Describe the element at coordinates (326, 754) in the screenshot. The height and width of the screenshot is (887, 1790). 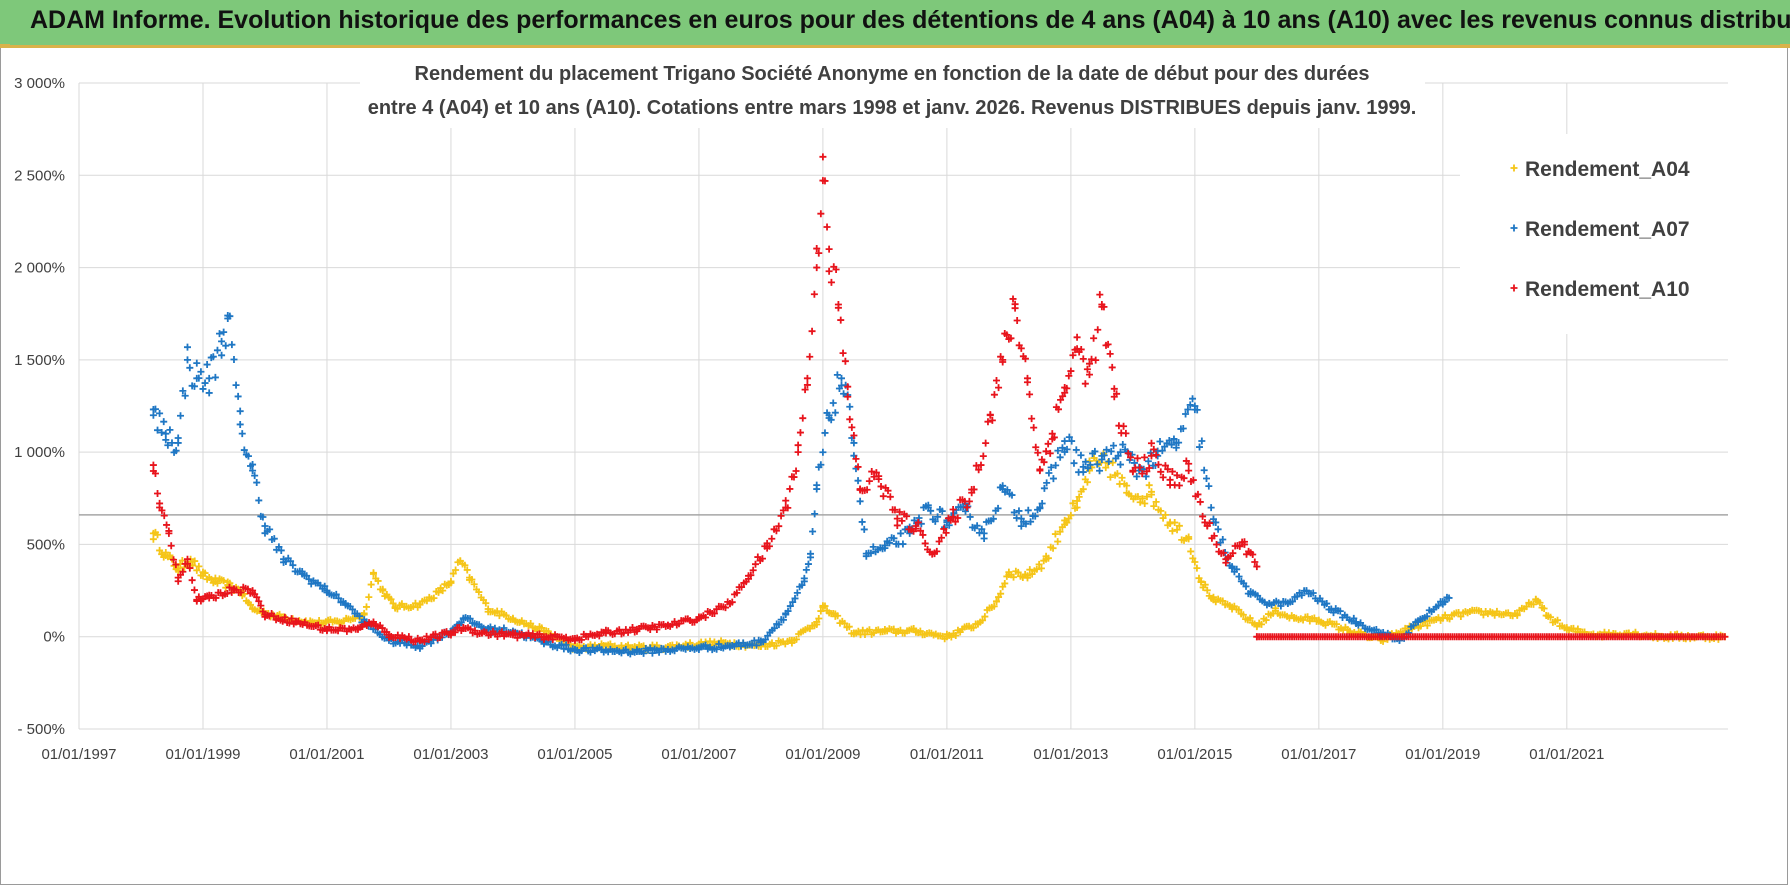
I see `x-tick-label: 01/01/2001` at that location.